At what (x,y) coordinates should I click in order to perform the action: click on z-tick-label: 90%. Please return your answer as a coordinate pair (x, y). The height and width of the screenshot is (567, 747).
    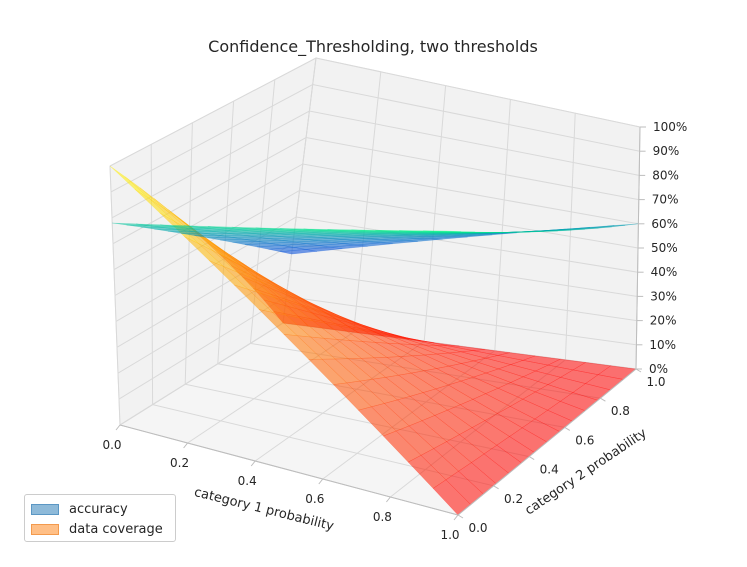
    Looking at the image, I should click on (666, 151).